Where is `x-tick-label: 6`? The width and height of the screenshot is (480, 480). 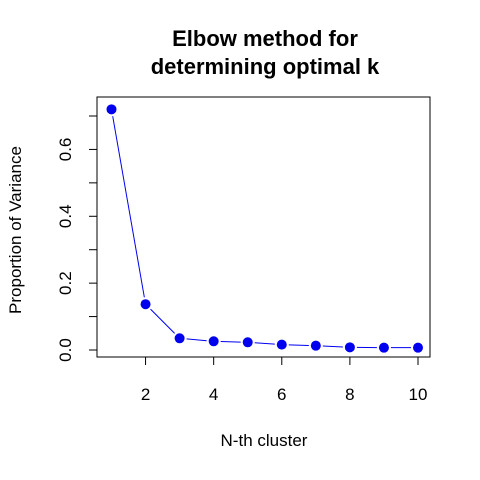 x-tick-label: 6 is located at coordinates (281, 394).